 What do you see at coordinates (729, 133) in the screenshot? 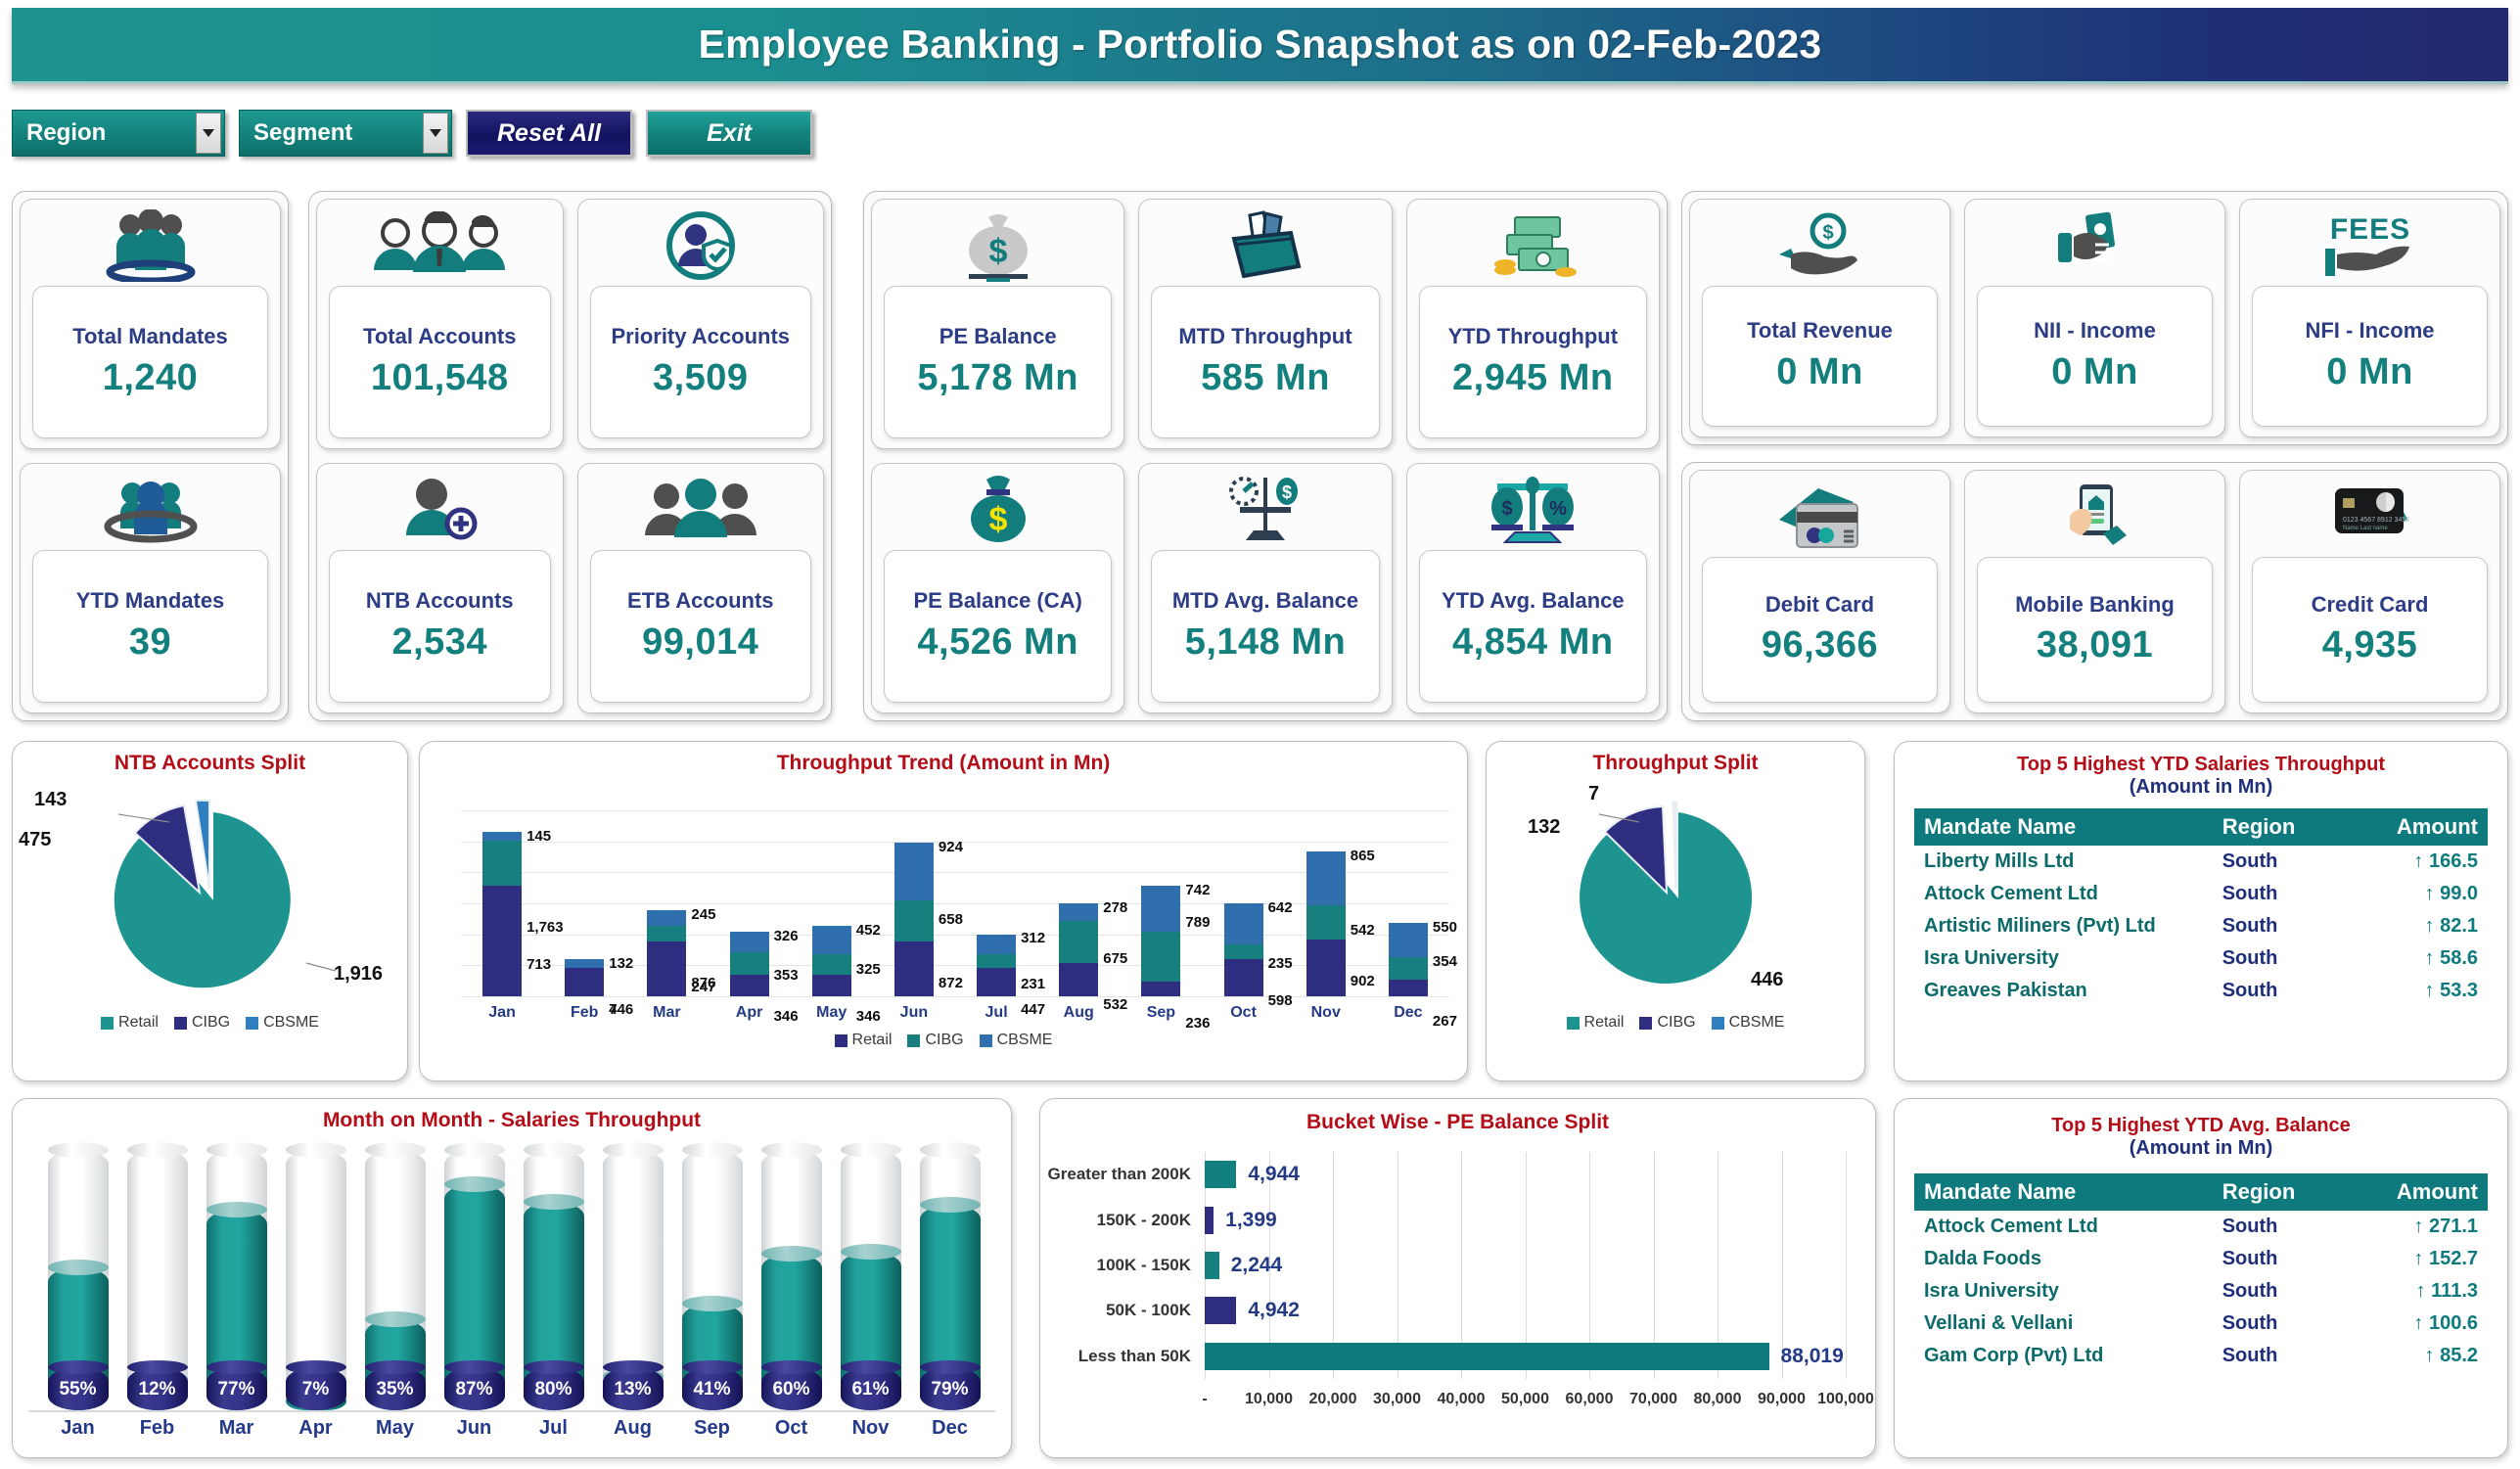
I see `exit-button: Exit` at bounding box center [729, 133].